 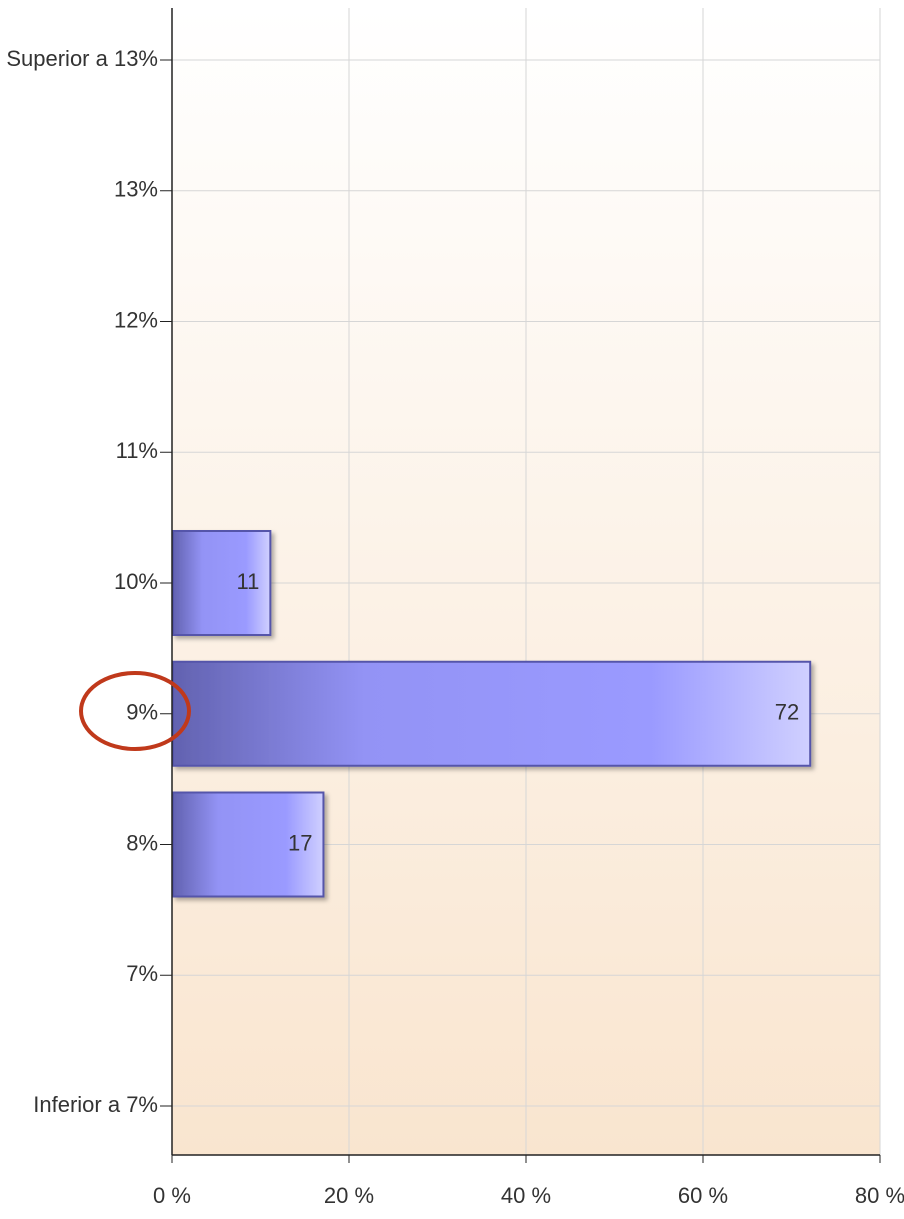 I want to click on y-tick-label: 8%, so click(x=142, y=842).